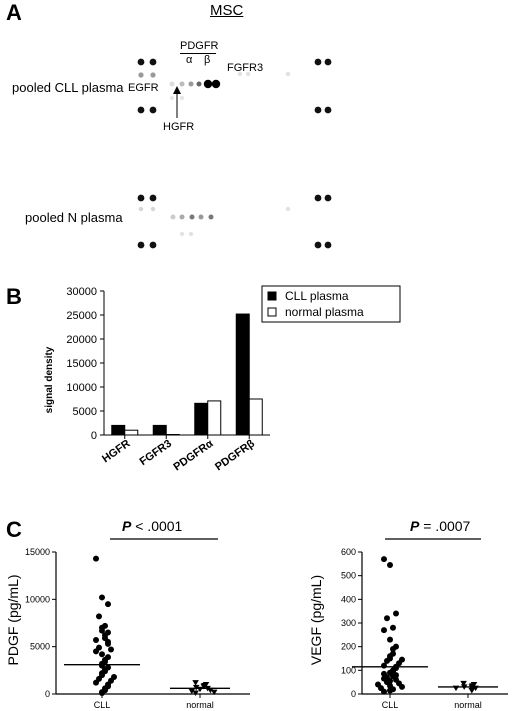 This screenshot has height=711, width=520. What do you see at coordinates (316, 620) in the screenshot?
I see `right-ylabel: VEGF (pg/mL)` at bounding box center [316, 620].